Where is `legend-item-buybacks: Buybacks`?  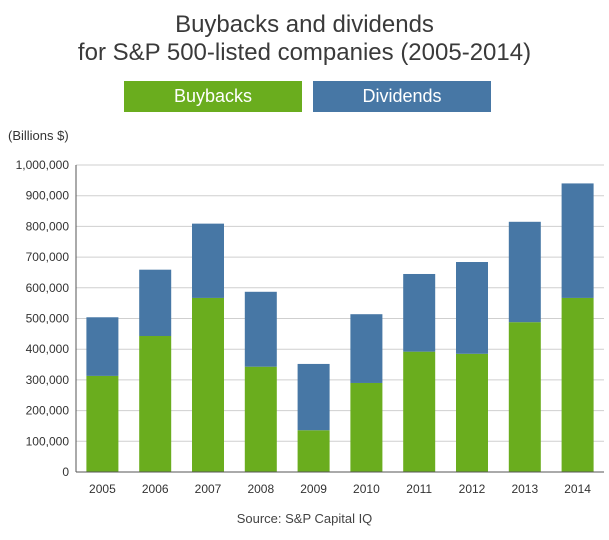
legend-item-buybacks: Buybacks is located at coordinates (213, 96).